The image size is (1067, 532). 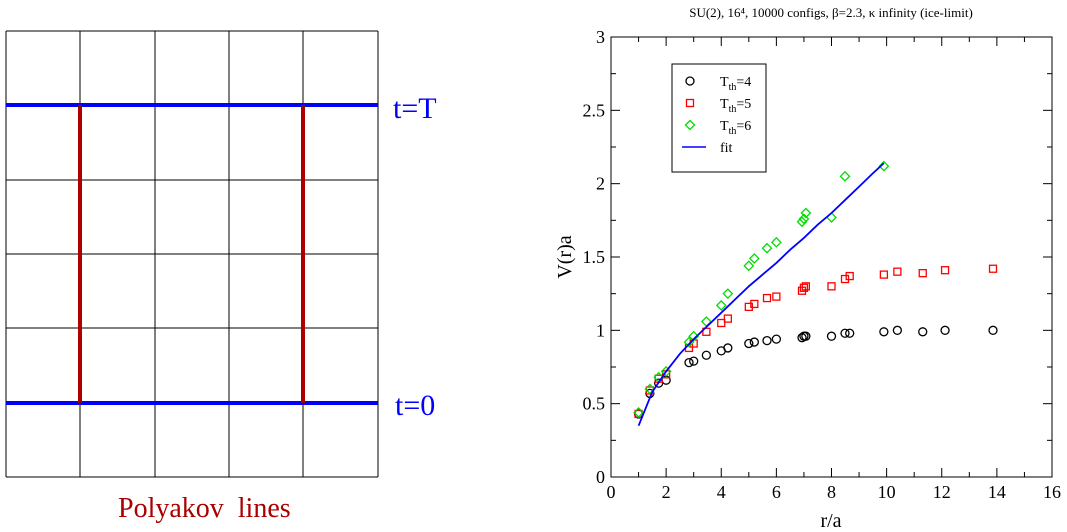 I want to click on legend-label: Tth=5, so click(x=735, y=106).